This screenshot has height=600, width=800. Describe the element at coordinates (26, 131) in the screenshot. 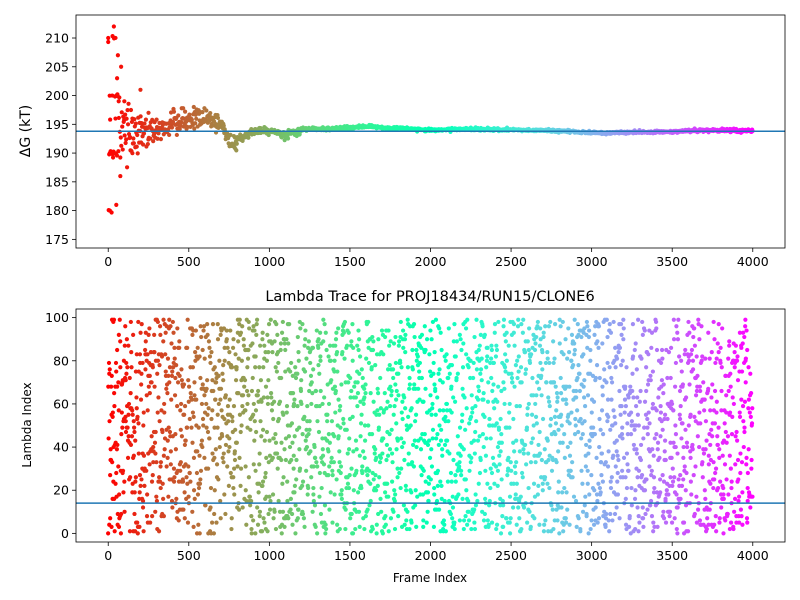

I see `delta-g-y-axis-label: ΔG (kT)` at that location.